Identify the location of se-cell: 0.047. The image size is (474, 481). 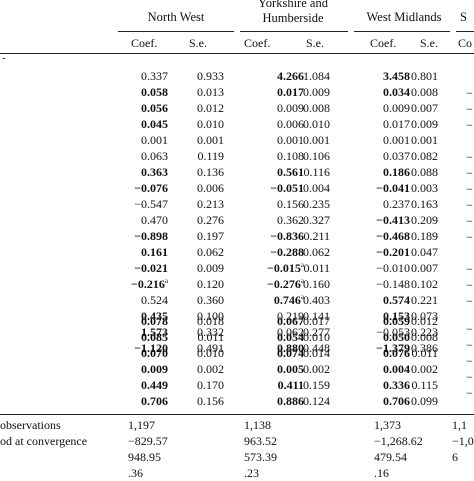
(420, 252).